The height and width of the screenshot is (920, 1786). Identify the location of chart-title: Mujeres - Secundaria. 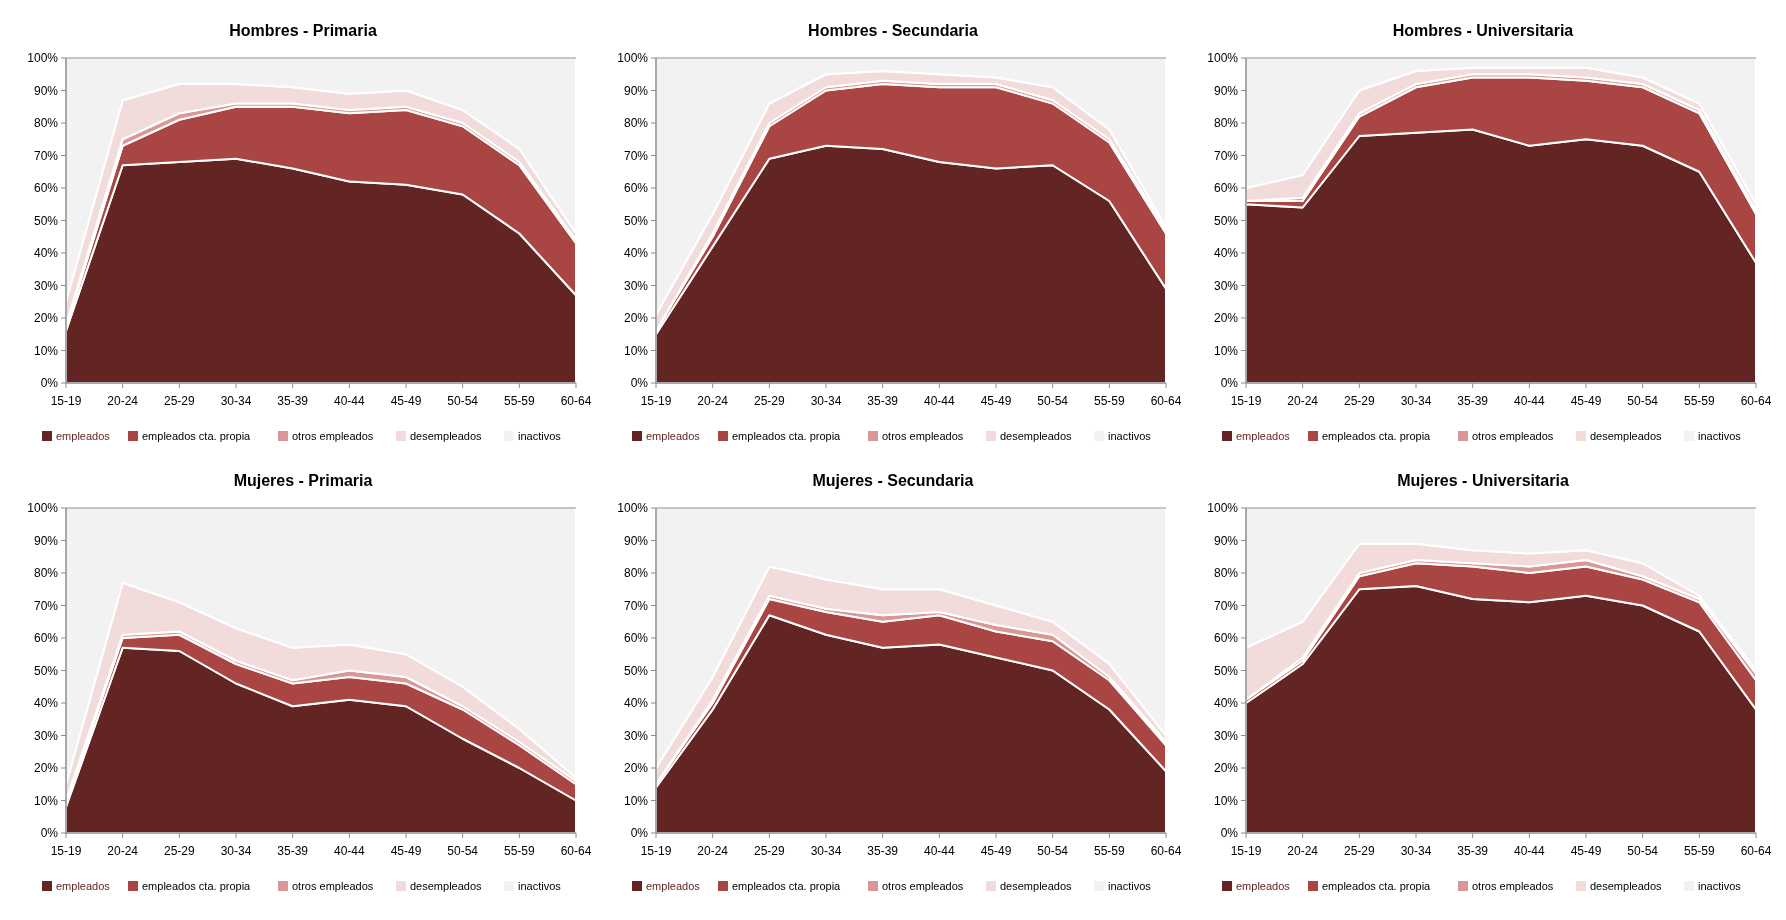
(893, 480).